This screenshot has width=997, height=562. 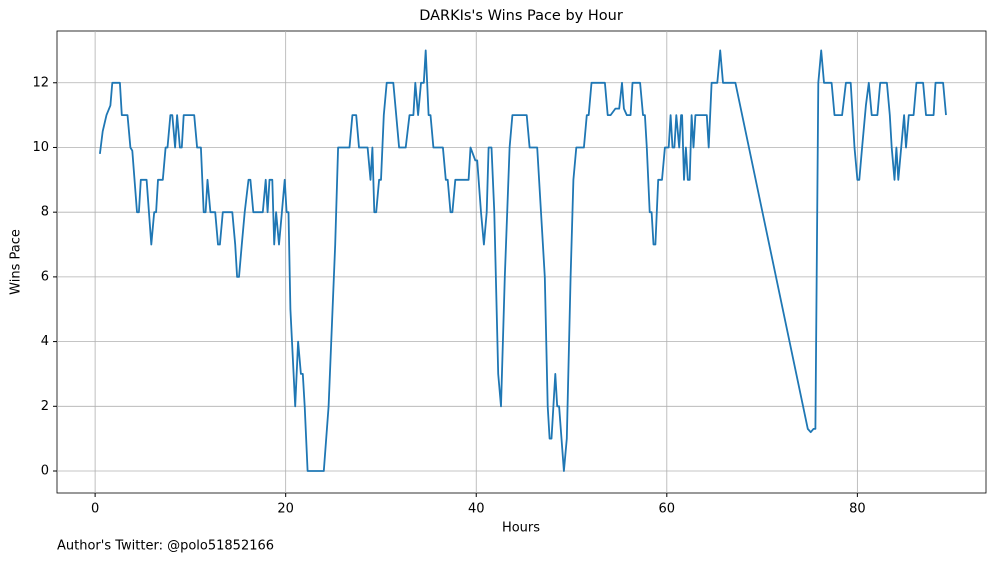 I want to click on x-tick-label: 40, so click(x=476, y=509).